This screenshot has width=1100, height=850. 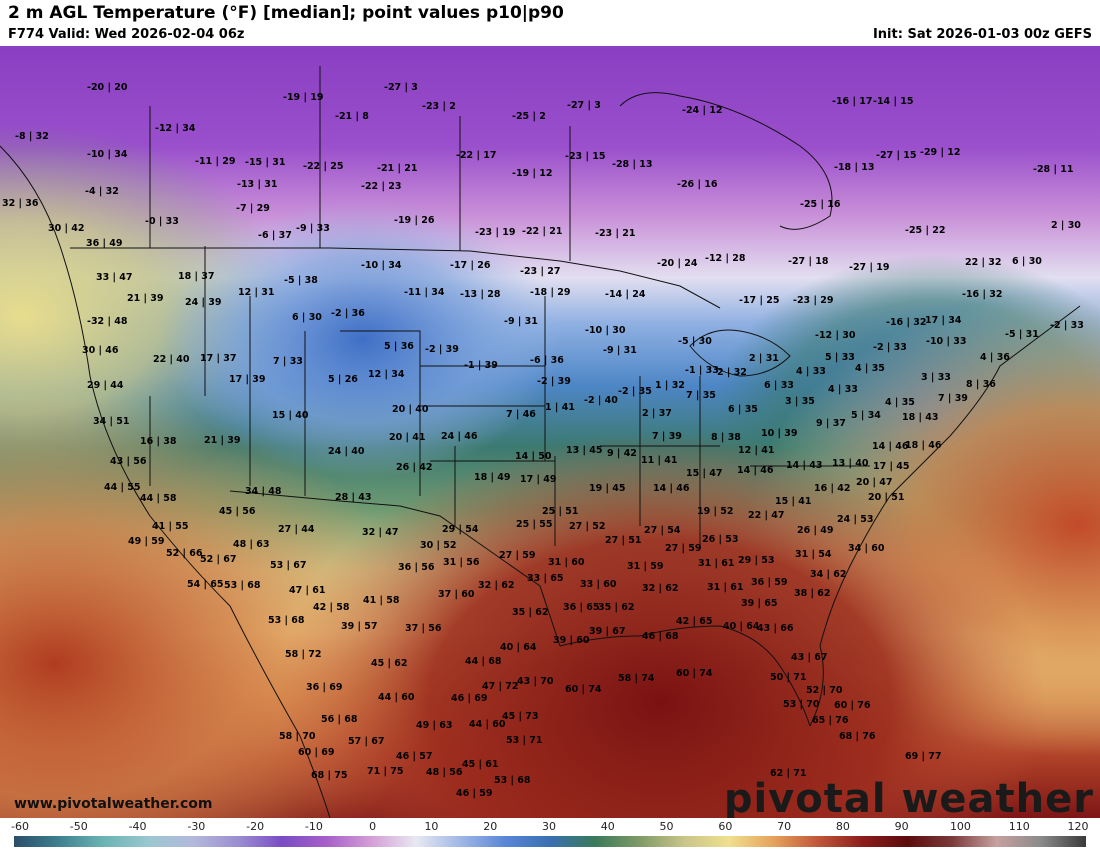 What do you see at coordinates (891, 466) in the screenshot?
I see `point-value: 17 | 45` at bounding box center [891, 466].